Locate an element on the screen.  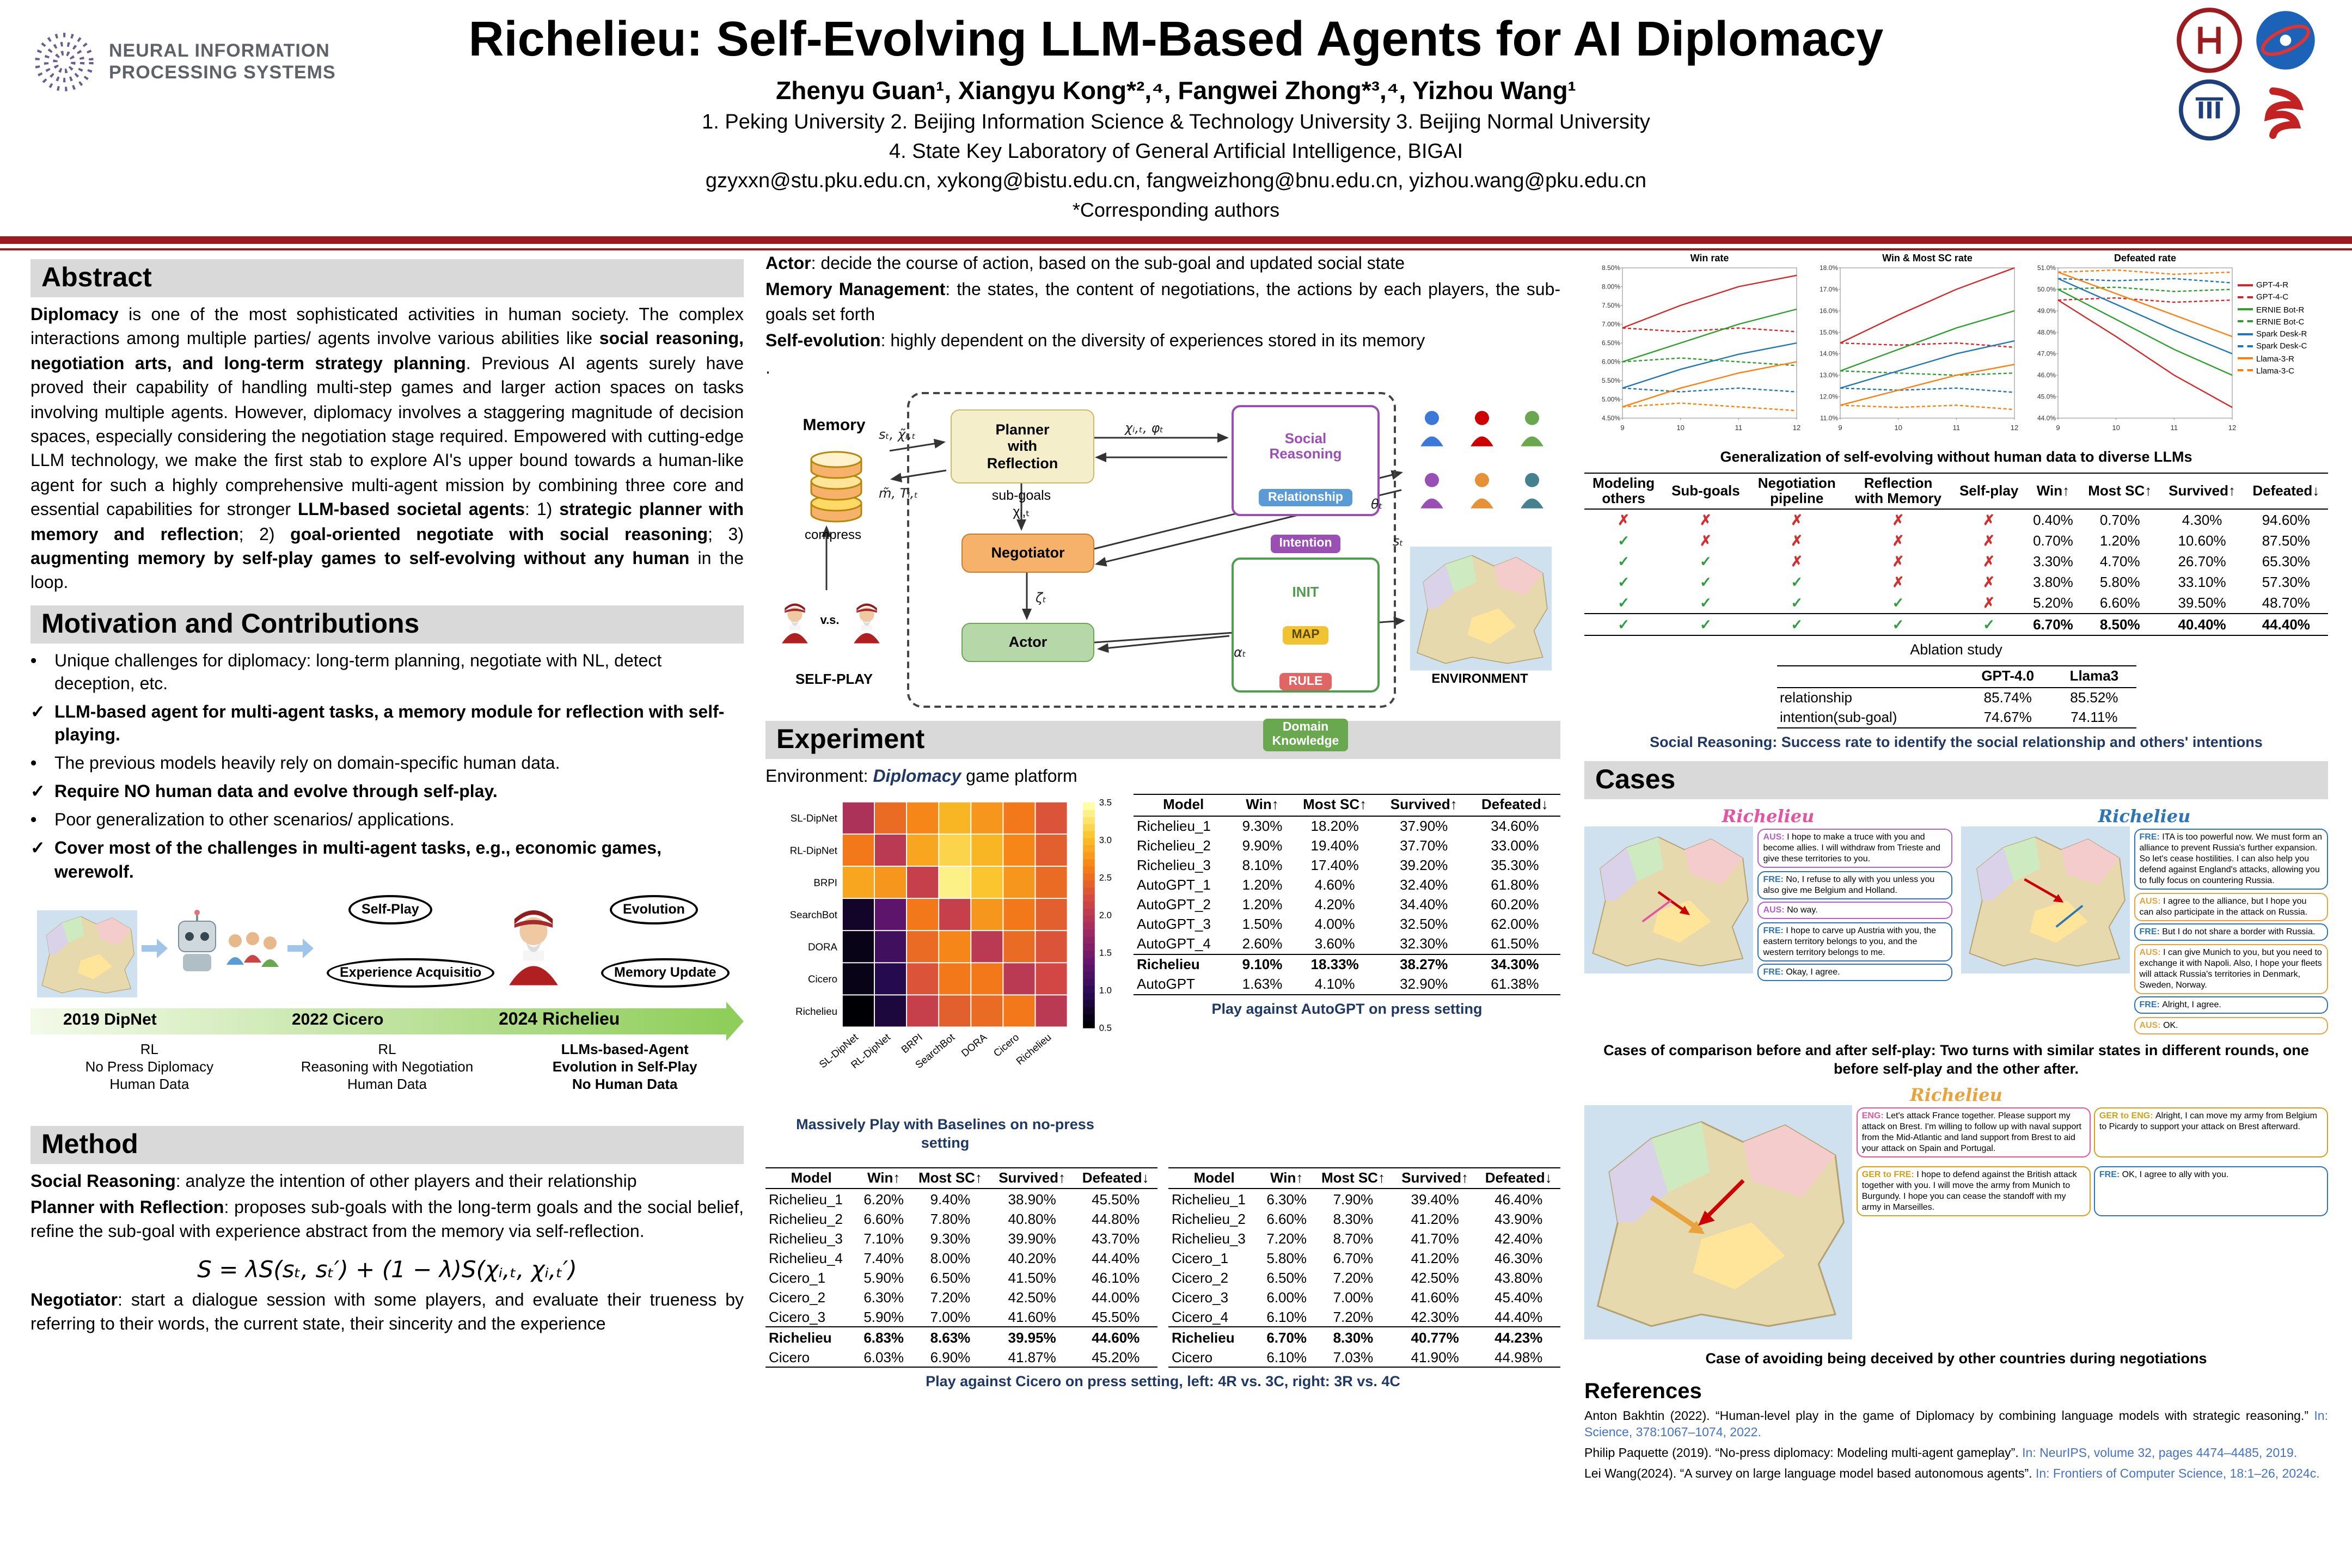
svg-text: 14.0% is located at coordinates (1829, 354).